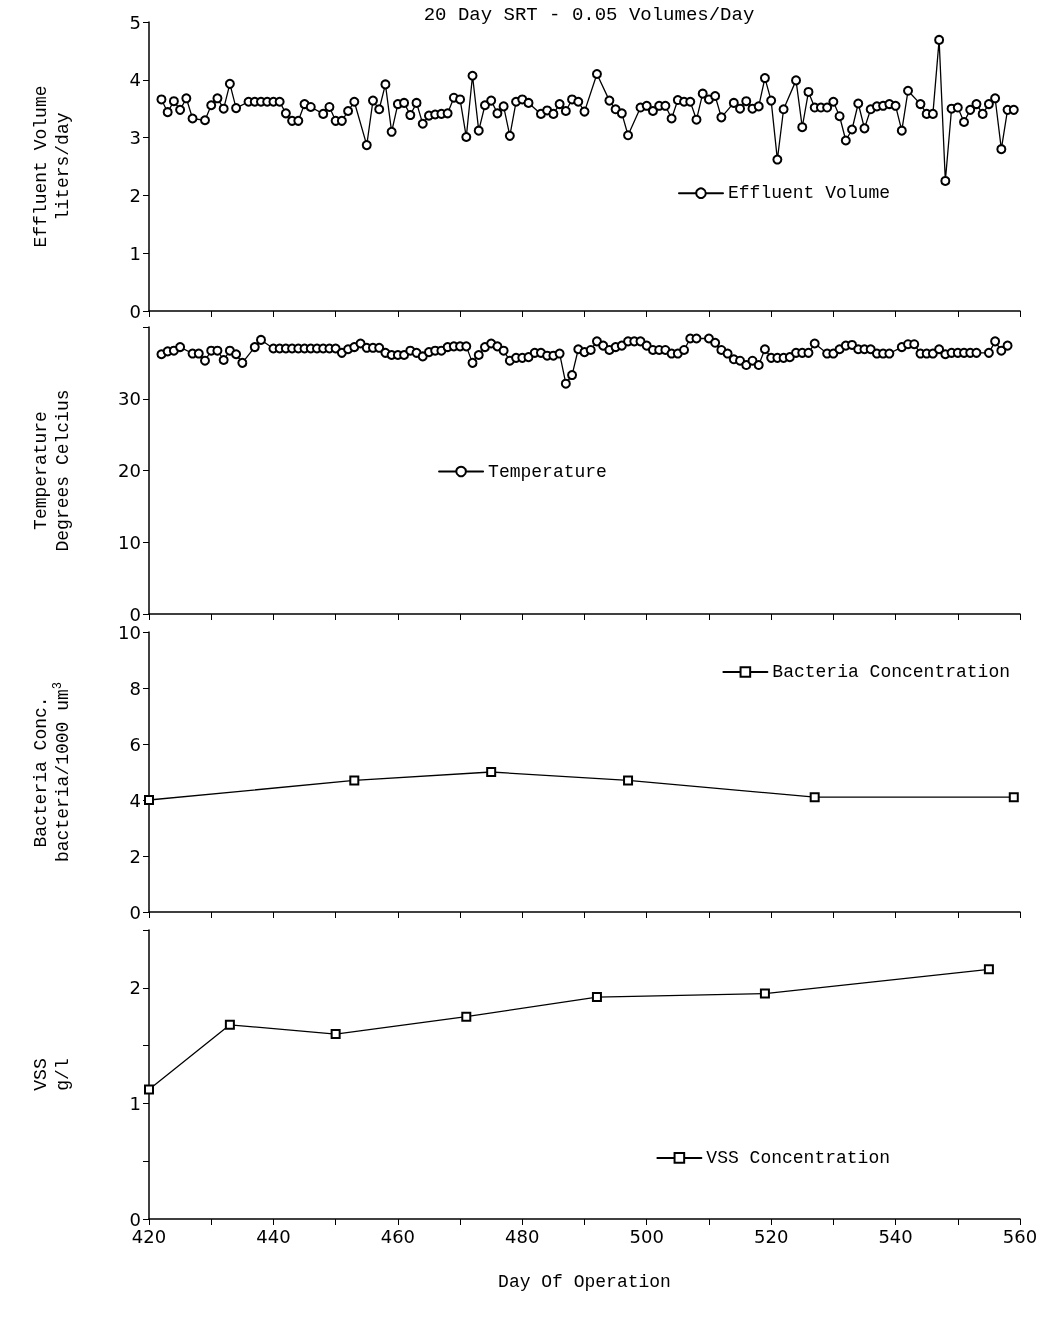 This screenshot has width=1045, height=1319. What do you see at coordinates (52, 1074) in the screenshot?
I see `y-axis-title: VSS g/l` at bounding box center [52, 1074].